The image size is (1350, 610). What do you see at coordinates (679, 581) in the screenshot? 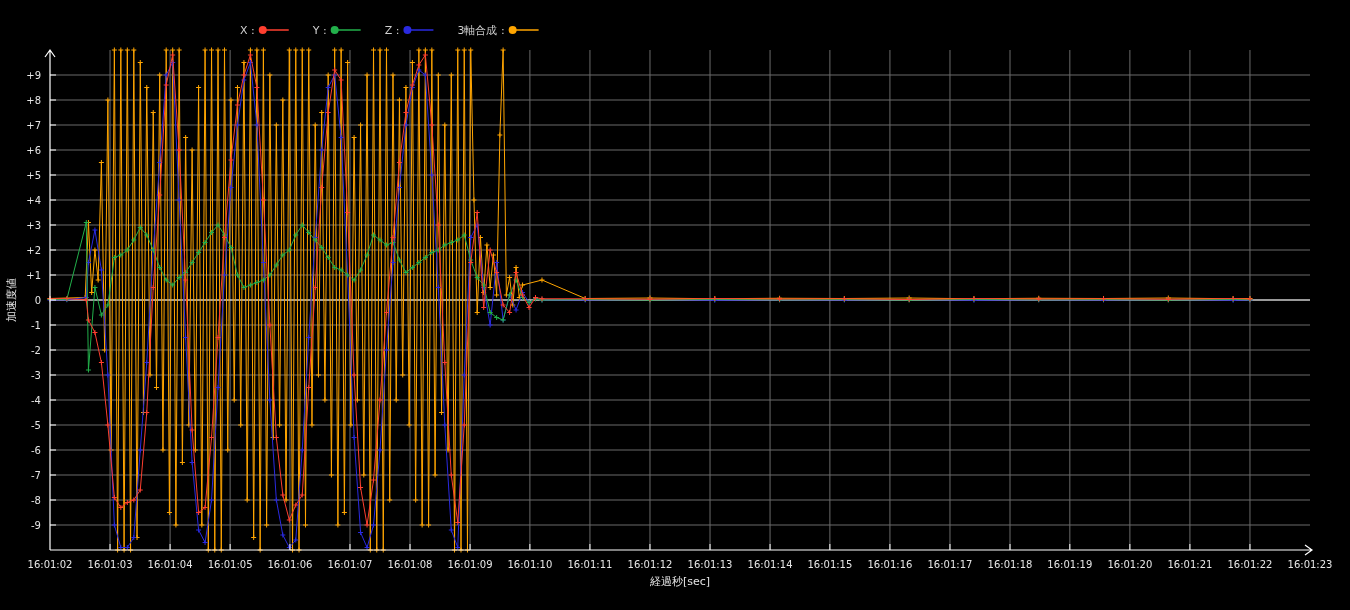
I see `x-axis-title: 経過秒[sec]` at bounding box center [679, 581].